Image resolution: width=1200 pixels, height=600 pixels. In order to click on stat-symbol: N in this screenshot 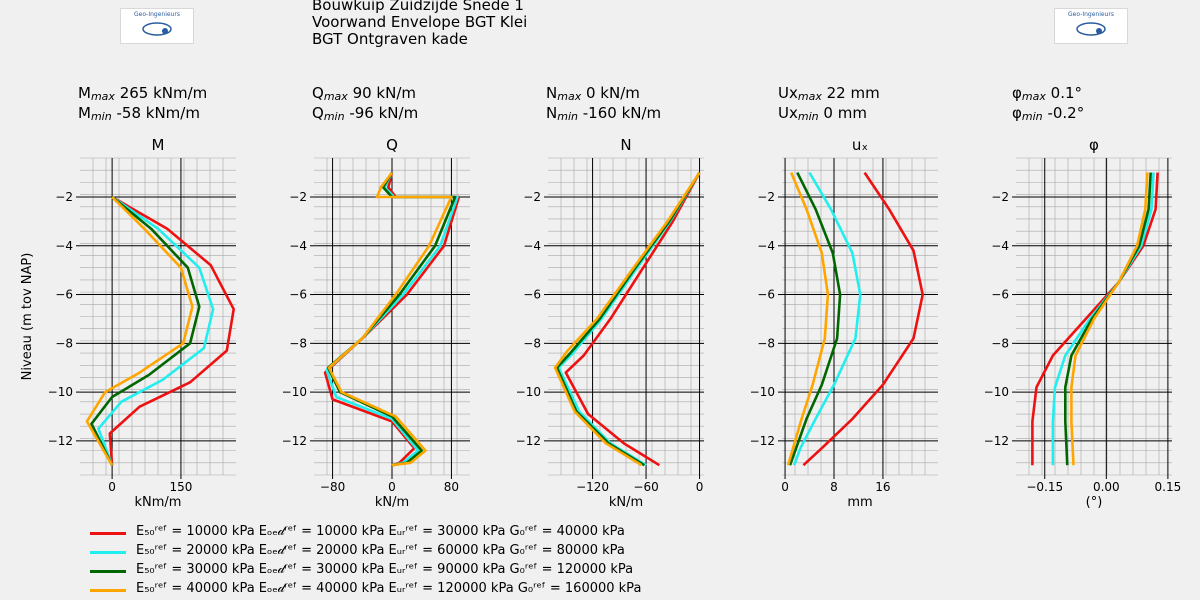, I will do `click(552, 93)`.